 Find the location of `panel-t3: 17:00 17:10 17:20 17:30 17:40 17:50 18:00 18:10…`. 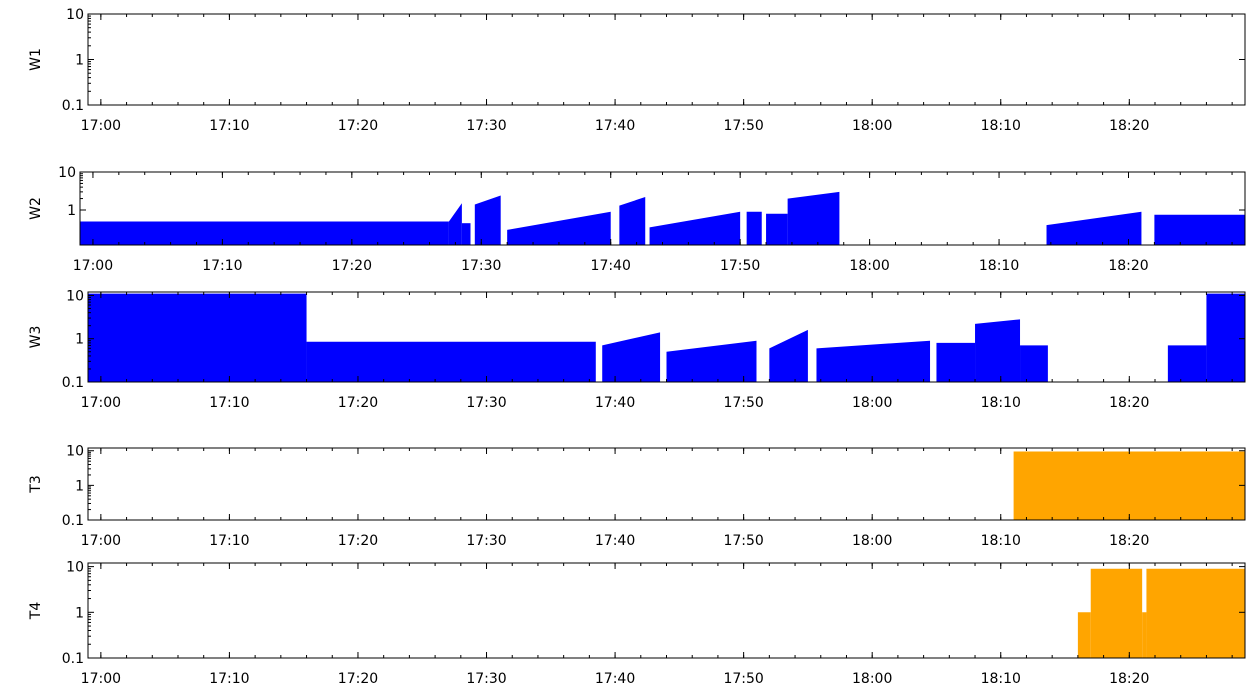

panel-t3: 17:00 17:10 17:20 17:30 17:40 17:50 18:00 18:10… is located at coordinates (637, 496).